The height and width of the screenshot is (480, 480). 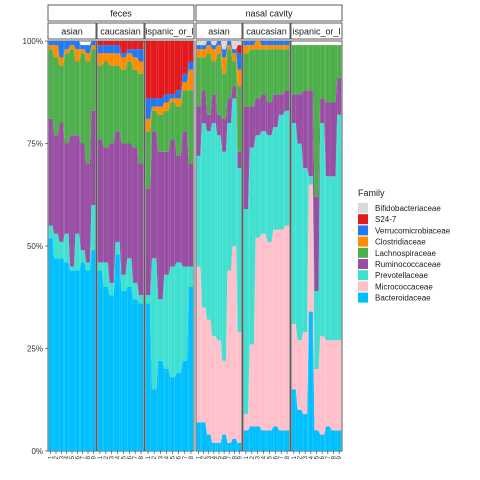 What do you see at coordinates (201, 43) in the screenshot?
I see `flow-band-bifidobacteriaceae` at bounding box center [201, 43].